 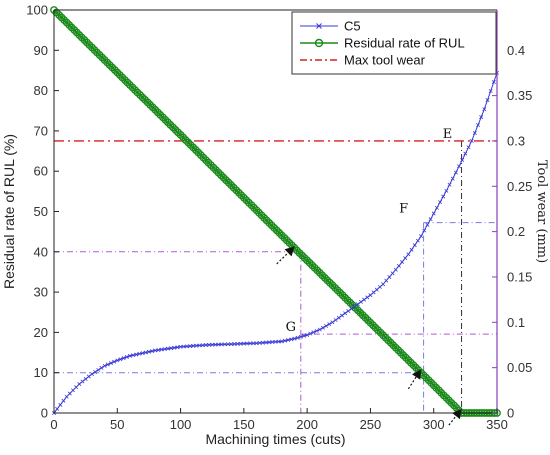 What do you see at coordinates (457, 414) in the screenshot?
I see `arrow-e-head` at bounding box center [457, 414].